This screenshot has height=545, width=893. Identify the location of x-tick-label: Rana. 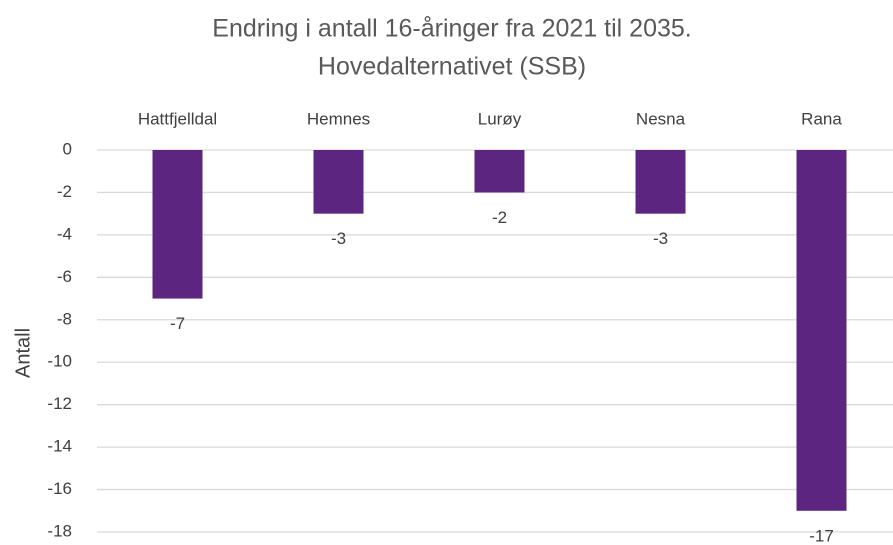
(821, 118).